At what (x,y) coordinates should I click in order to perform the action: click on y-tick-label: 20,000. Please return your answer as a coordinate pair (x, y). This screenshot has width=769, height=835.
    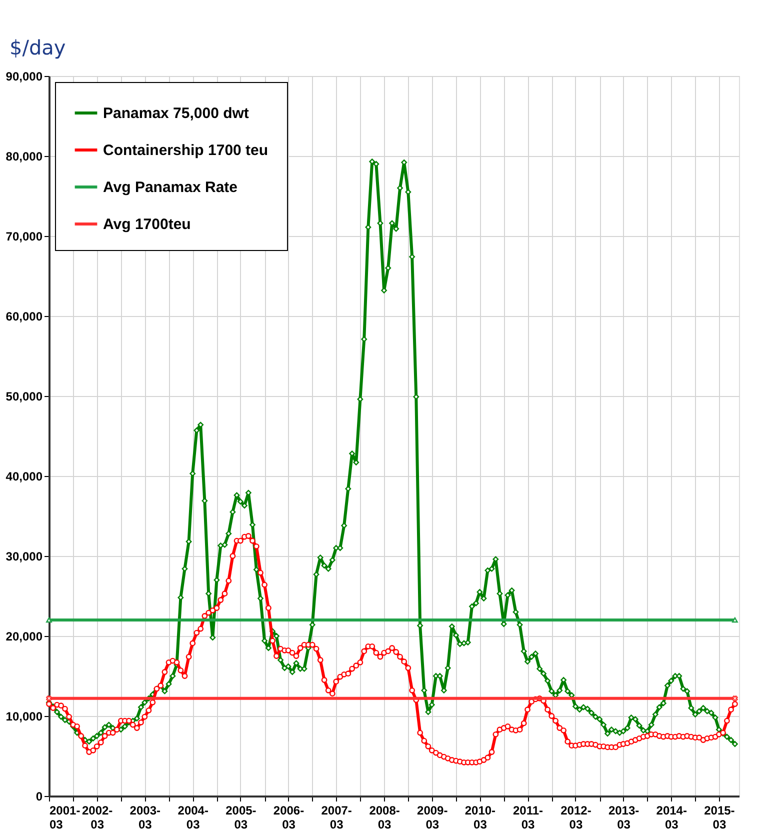
    Looking at the image, I should click on (24, 637).